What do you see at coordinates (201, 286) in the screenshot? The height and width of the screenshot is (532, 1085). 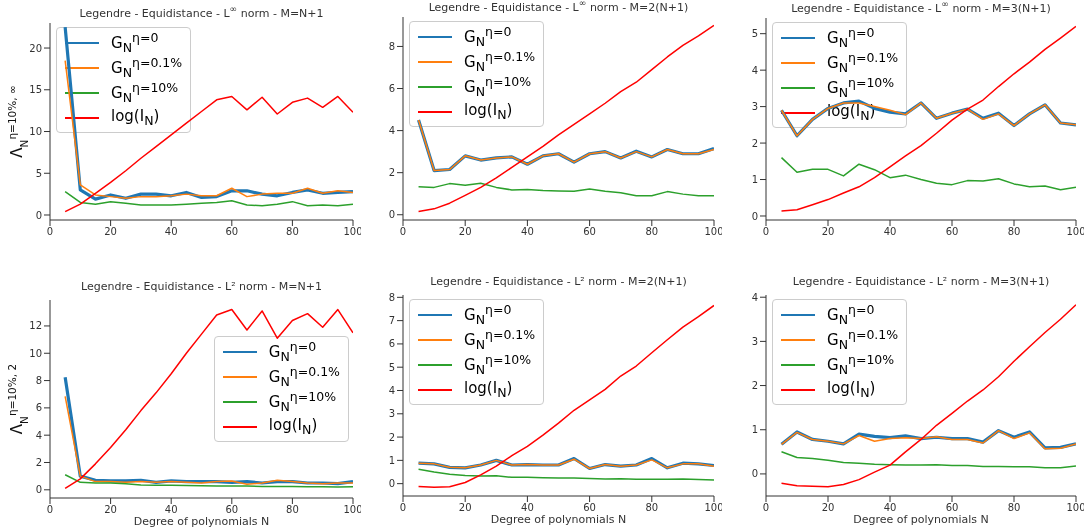 I see `chart-title: Legendre - Equidistance - L² norm - M=N+1` at bounding box center [201, 286].